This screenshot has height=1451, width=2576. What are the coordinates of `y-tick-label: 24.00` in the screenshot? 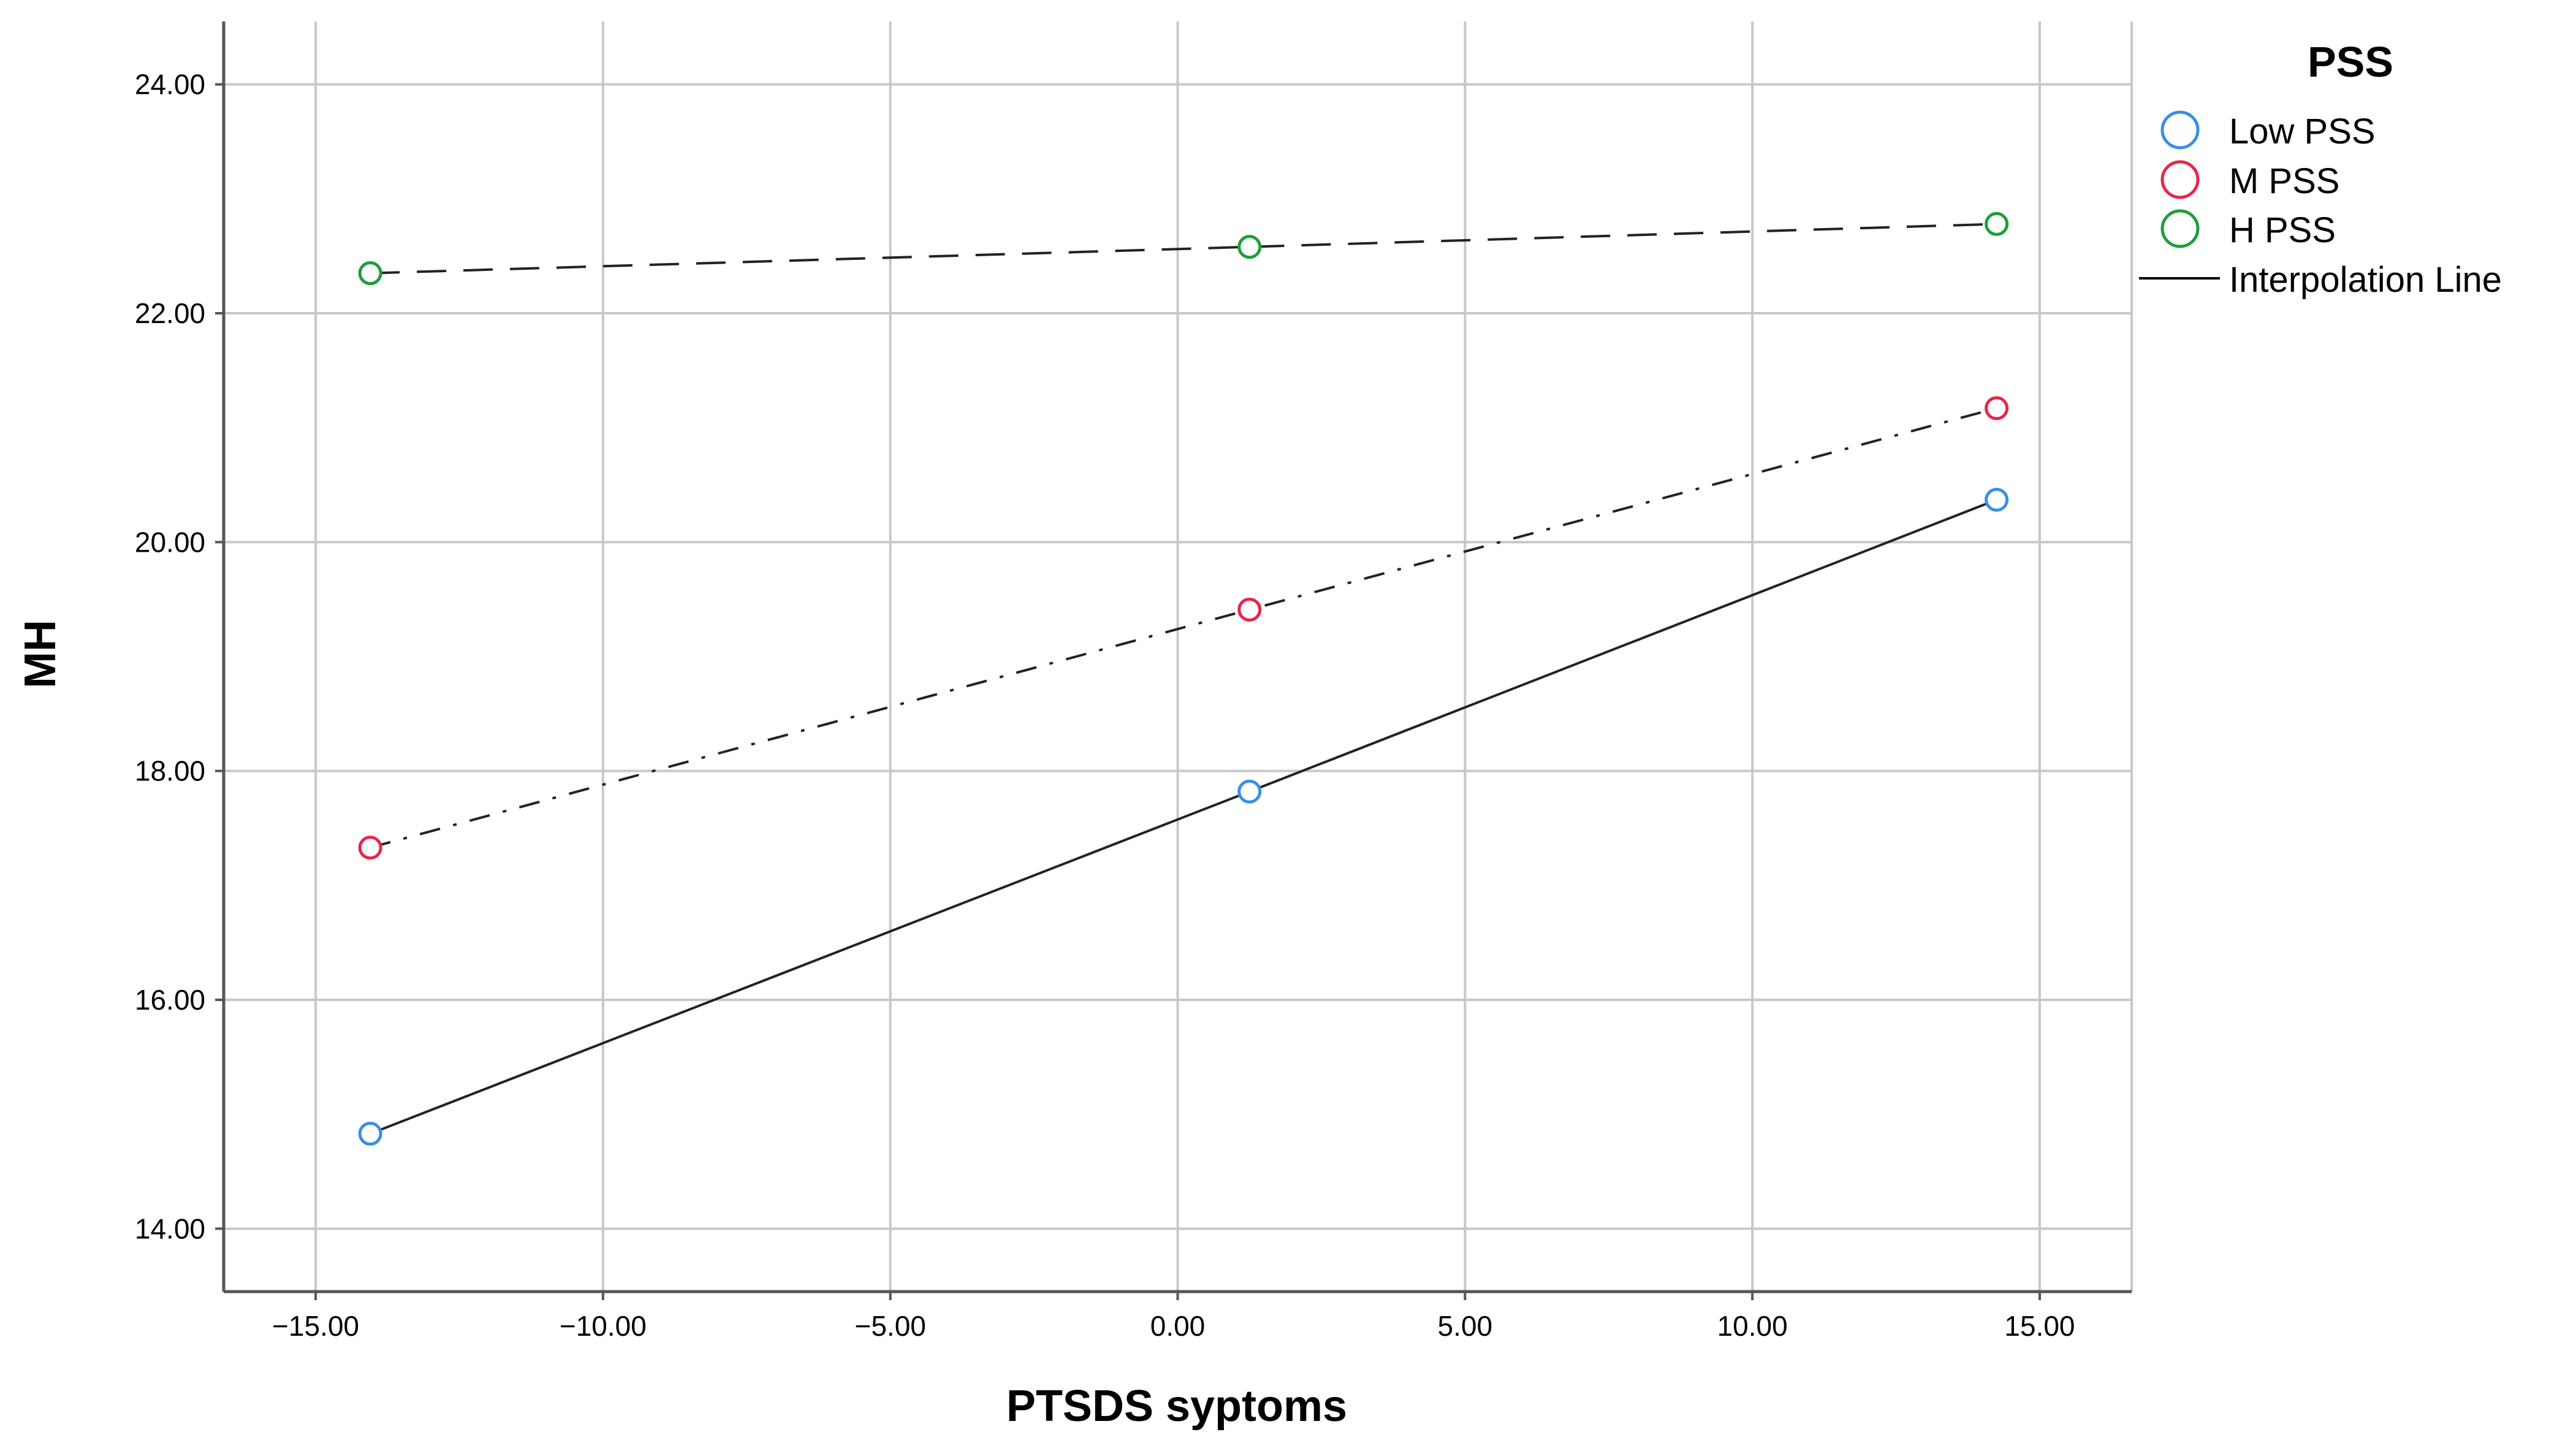 It's located at (170, 85).